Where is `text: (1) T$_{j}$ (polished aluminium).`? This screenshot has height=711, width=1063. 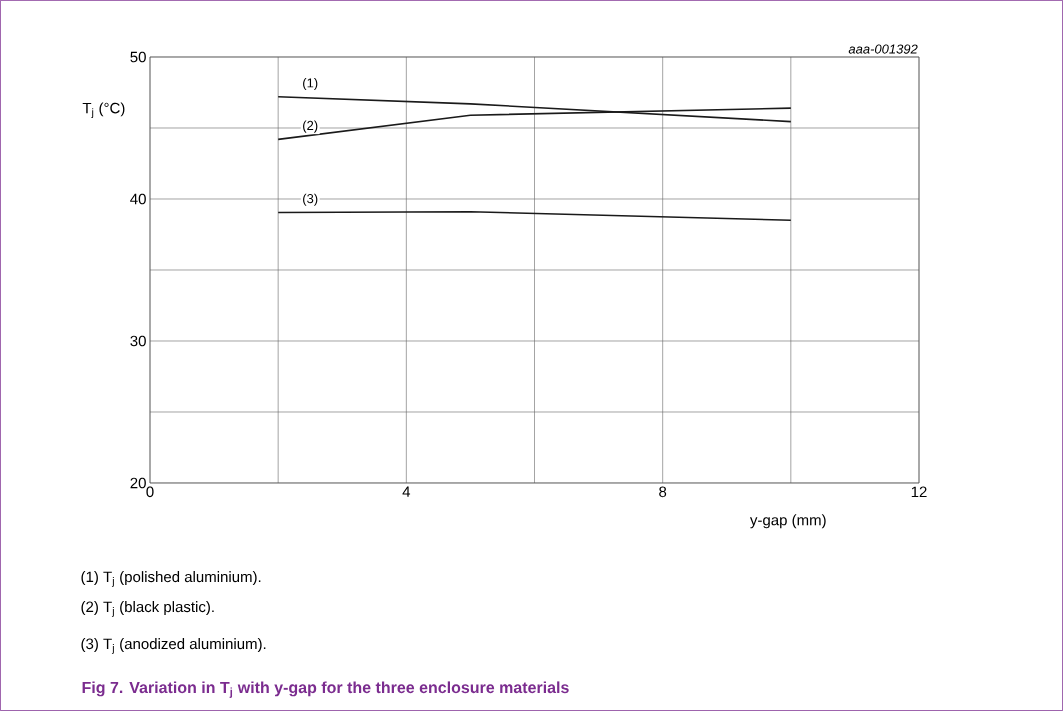 text: (1) T$_{j}$ (polished aluminium). is located at coordinates (171, 579).